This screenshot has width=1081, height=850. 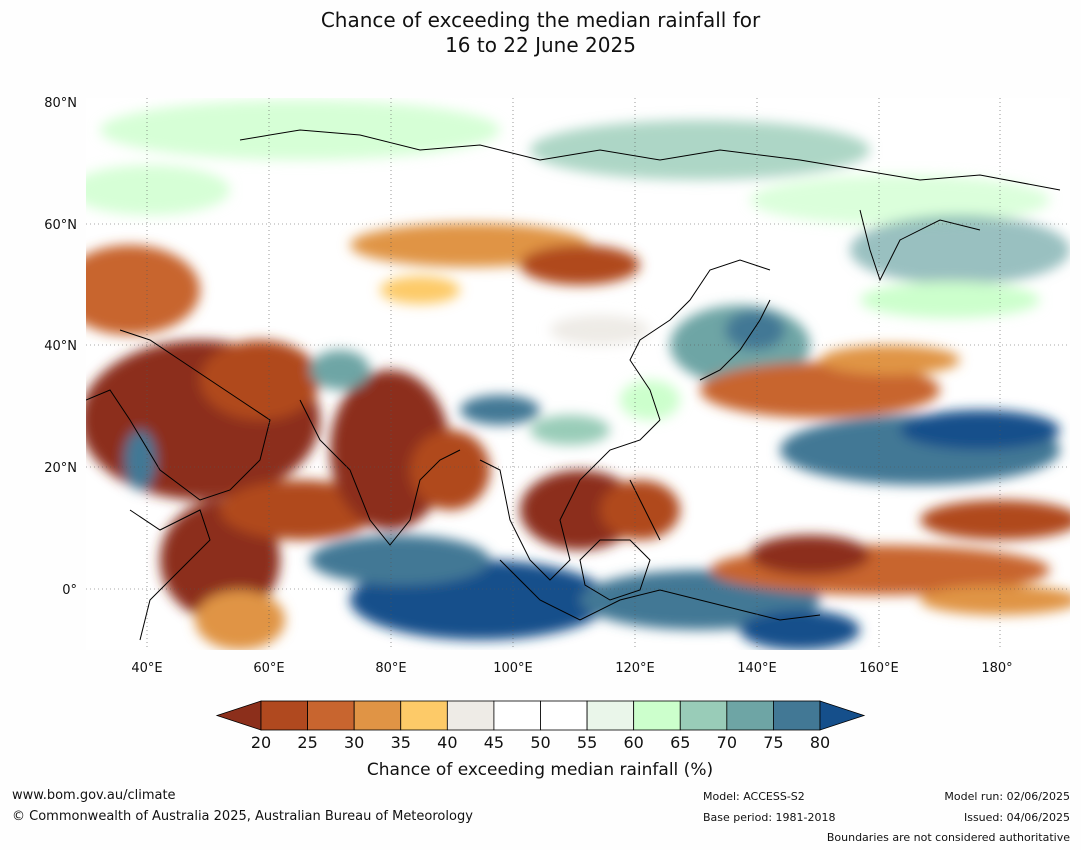 I want to click on latitude-axis: 80°N 60°N 40°N 20°N 0°, so click(x=60, y=347).